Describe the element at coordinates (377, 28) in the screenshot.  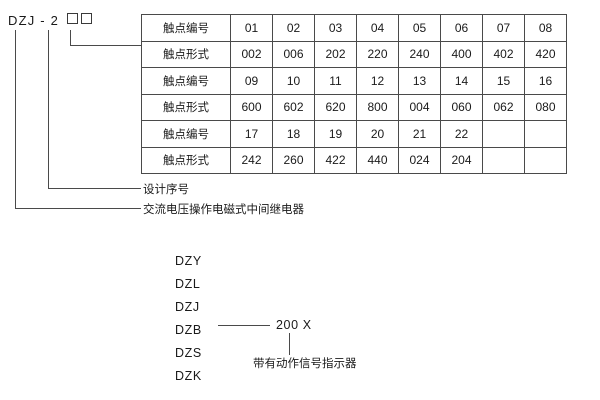
I see `table-cell: 04` at that location.